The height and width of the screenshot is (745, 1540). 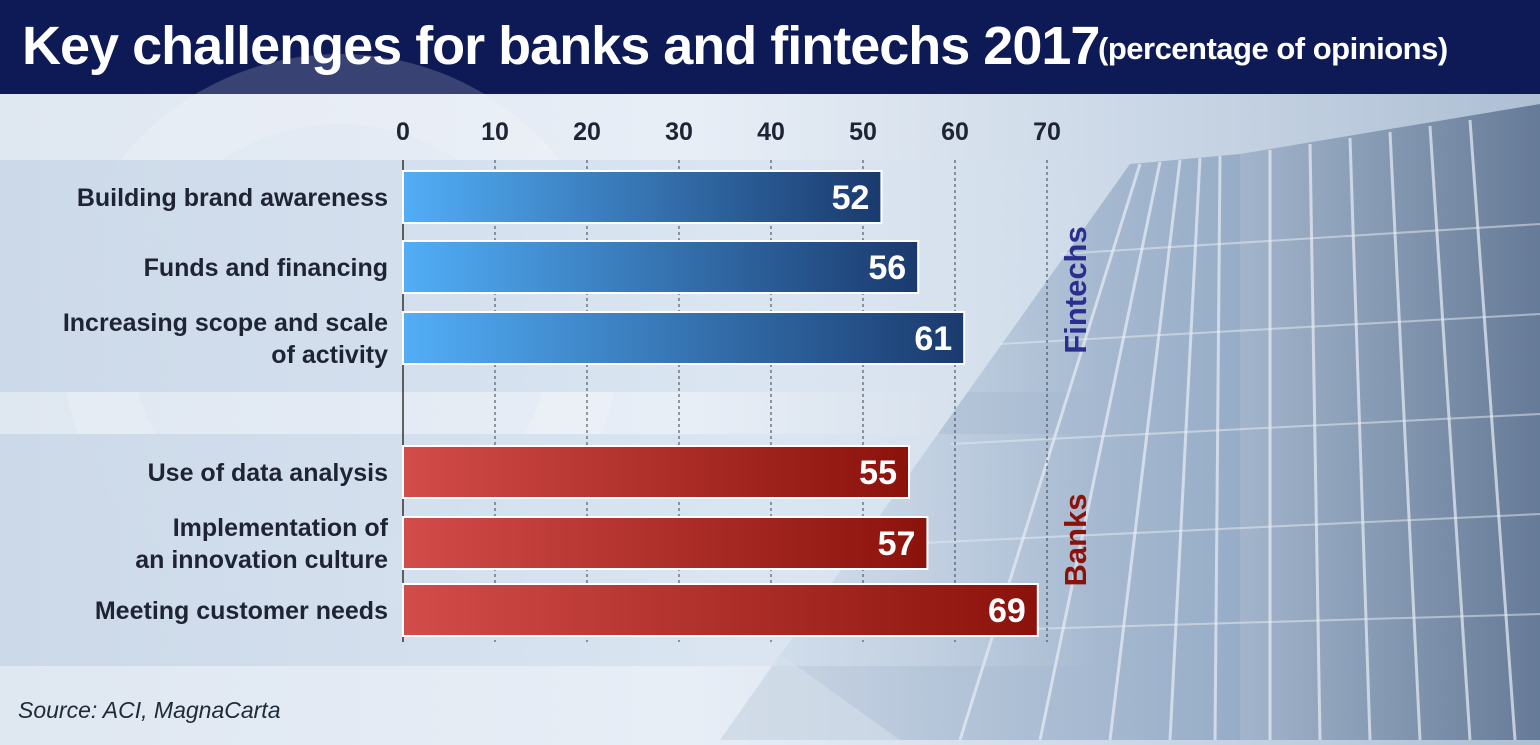 I want to click on bar-value-label: 69, so click(x=1007, y=611).